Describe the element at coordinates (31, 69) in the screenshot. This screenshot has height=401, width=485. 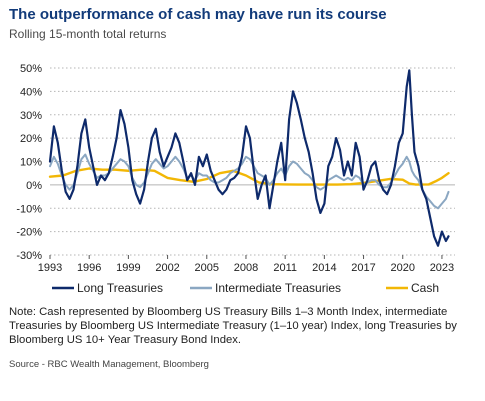
I see `y-tick-label: 50%` at that location.